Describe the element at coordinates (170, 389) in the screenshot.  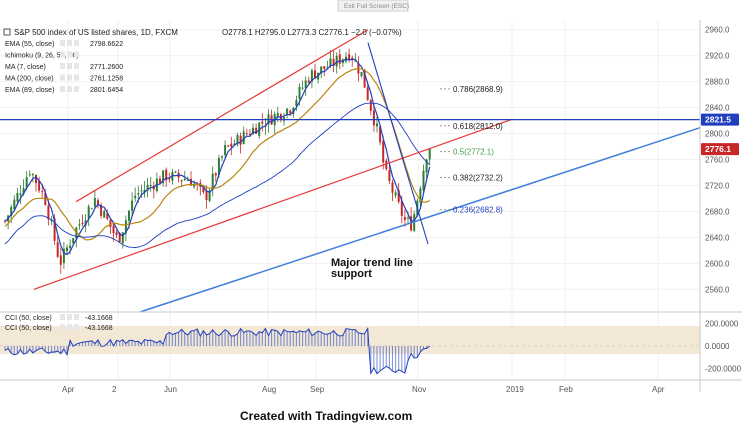
I see `time-tick-label: Jun` at that location.